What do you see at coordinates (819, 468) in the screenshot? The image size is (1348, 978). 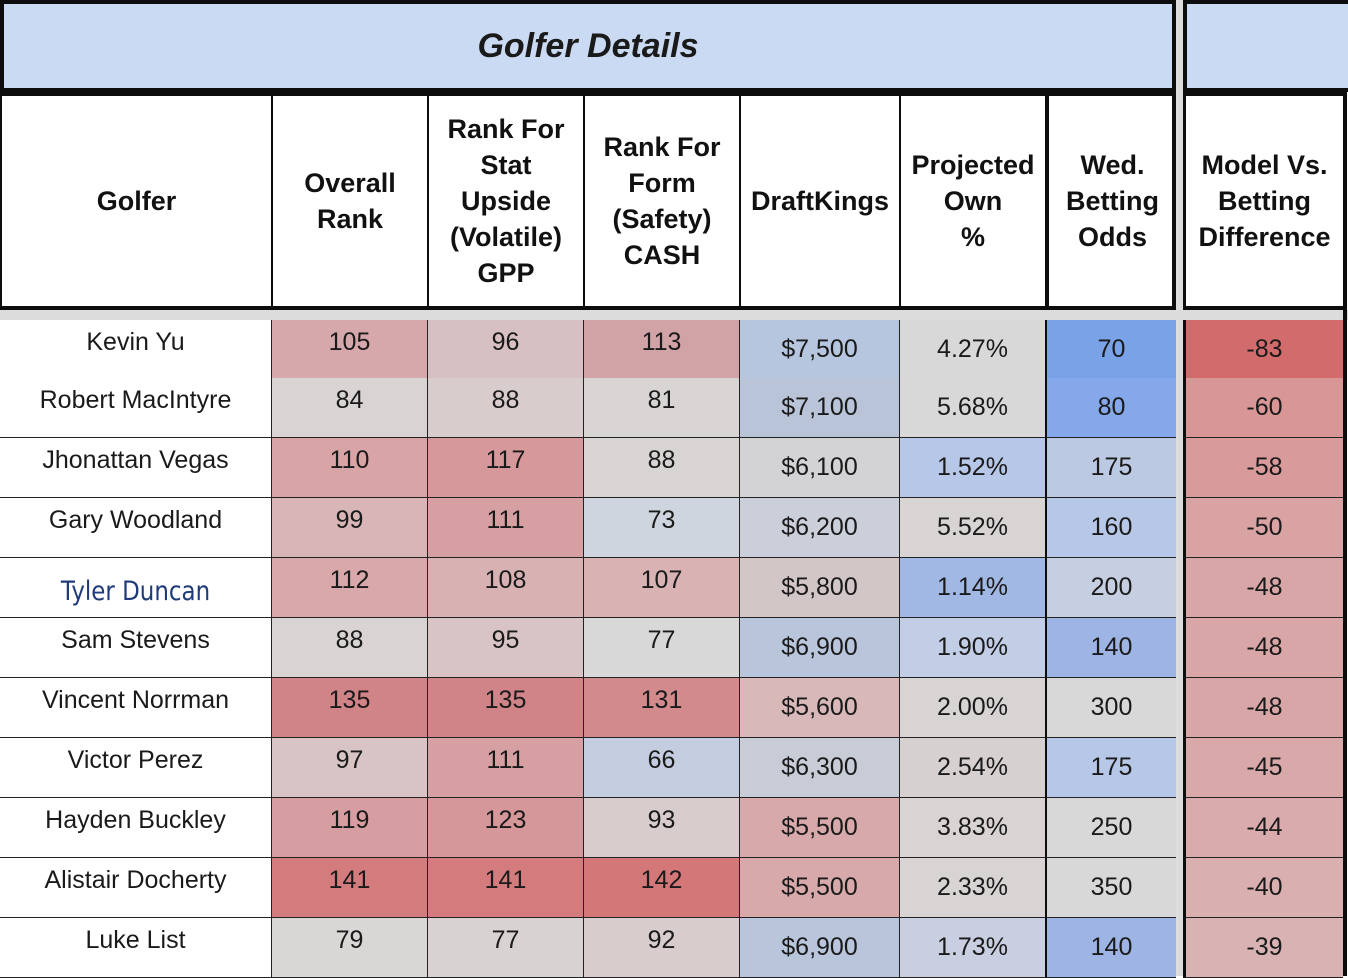 I see `cell-dk: $6,100` at bounding box center [819, 468].